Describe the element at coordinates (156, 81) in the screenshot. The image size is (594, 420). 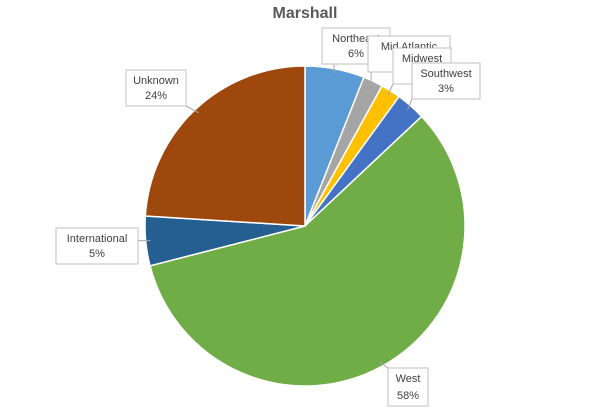
I see `legend-label: Unknown` at that location.